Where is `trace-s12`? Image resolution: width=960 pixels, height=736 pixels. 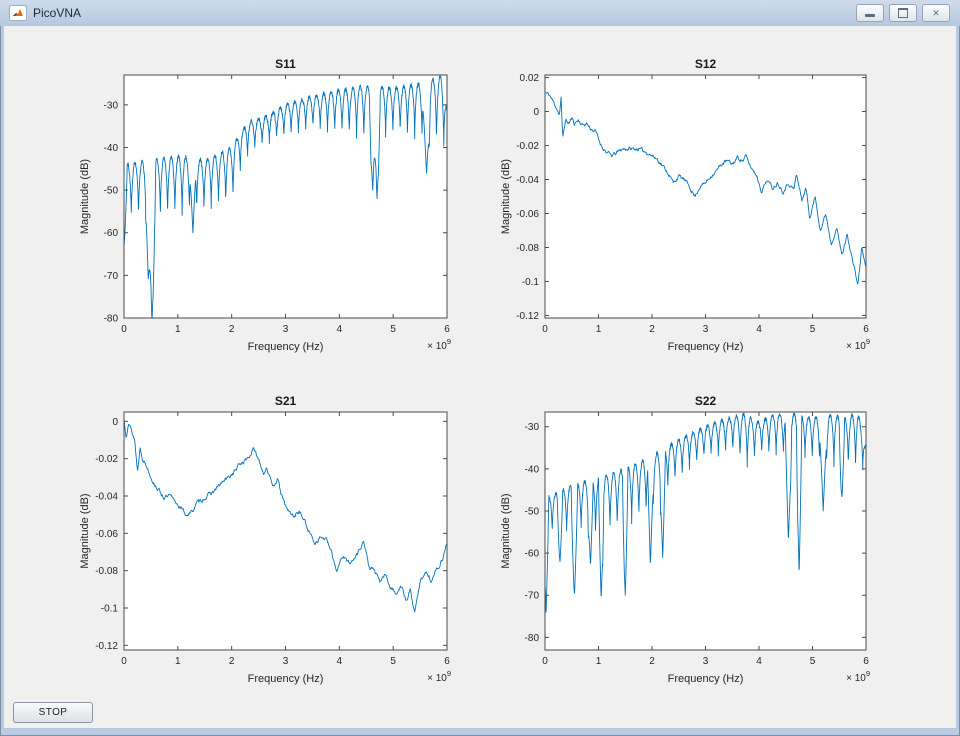 trace-s12 is located at coordinates (705, 188).